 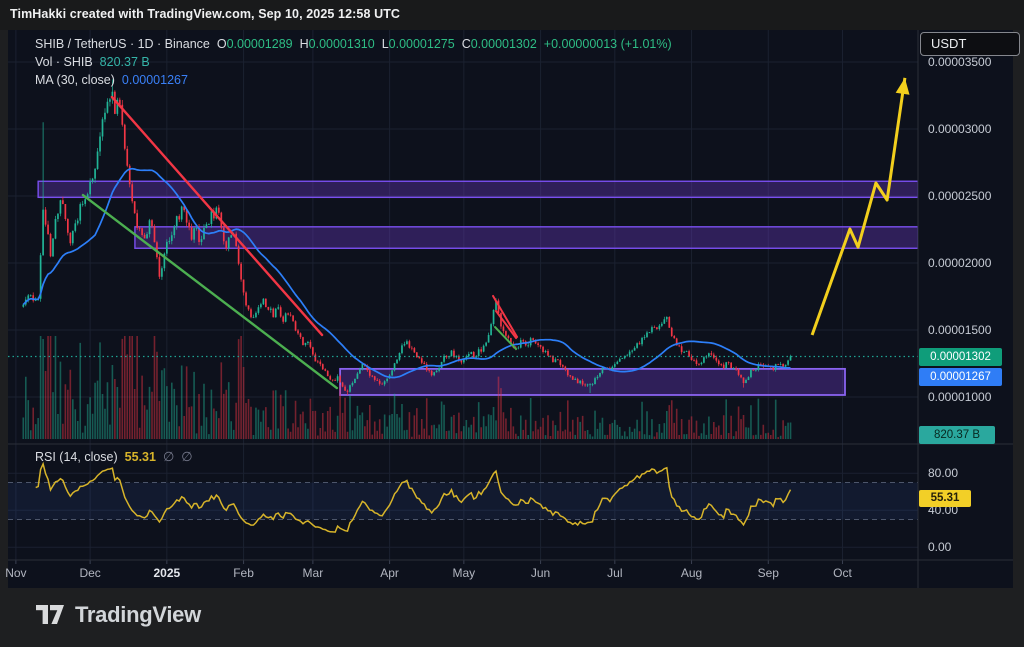 What do you see at coordinates (90, 573) in the screenshot?
I see `time-axis-label-dec: Dec` at bounding box center [90, 573].